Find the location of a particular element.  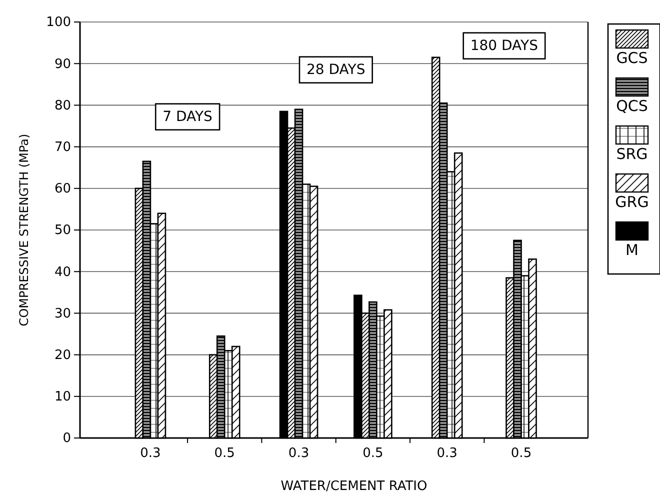

annotation: 7 DAYS is located at coordinates (187, 116).